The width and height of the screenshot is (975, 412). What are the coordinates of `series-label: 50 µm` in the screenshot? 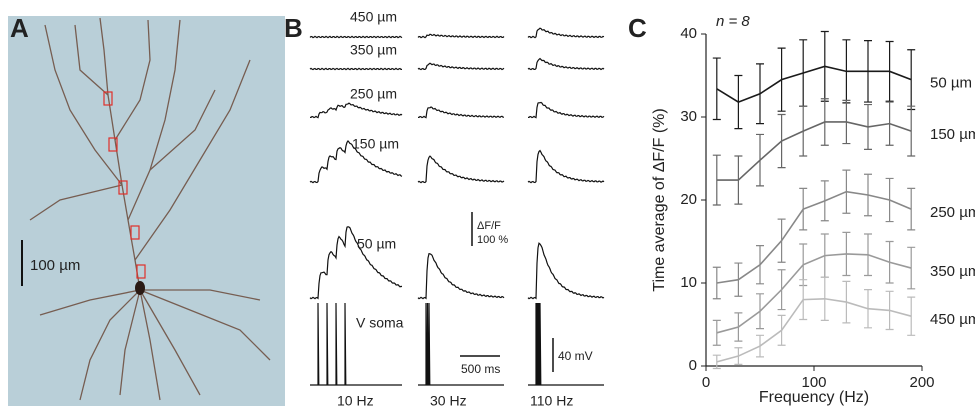 It's located at (951, 83).